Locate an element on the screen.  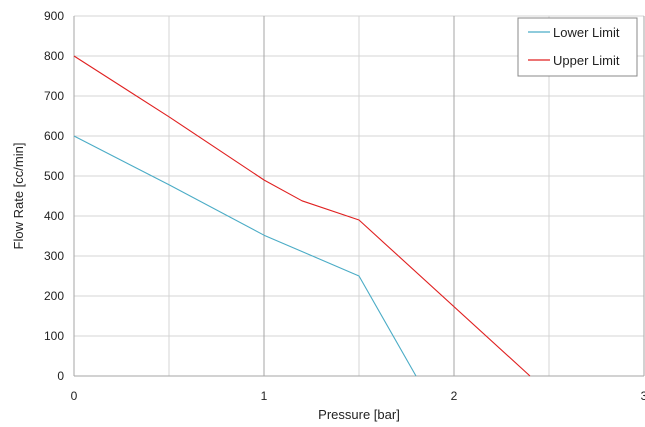
x-tick-label: 2 is located at coordinates (454, 396).